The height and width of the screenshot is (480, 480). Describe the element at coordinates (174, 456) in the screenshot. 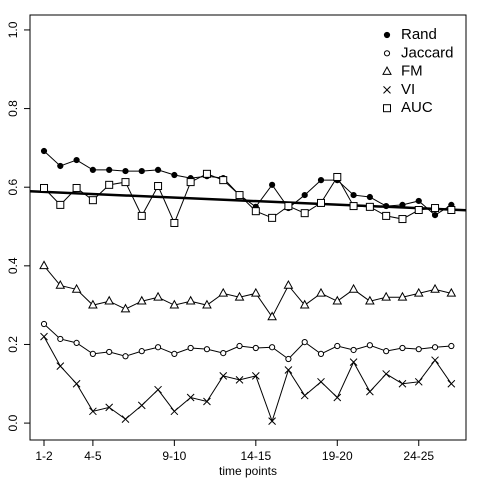

I see `x-tick-label: 9-10` at that location.